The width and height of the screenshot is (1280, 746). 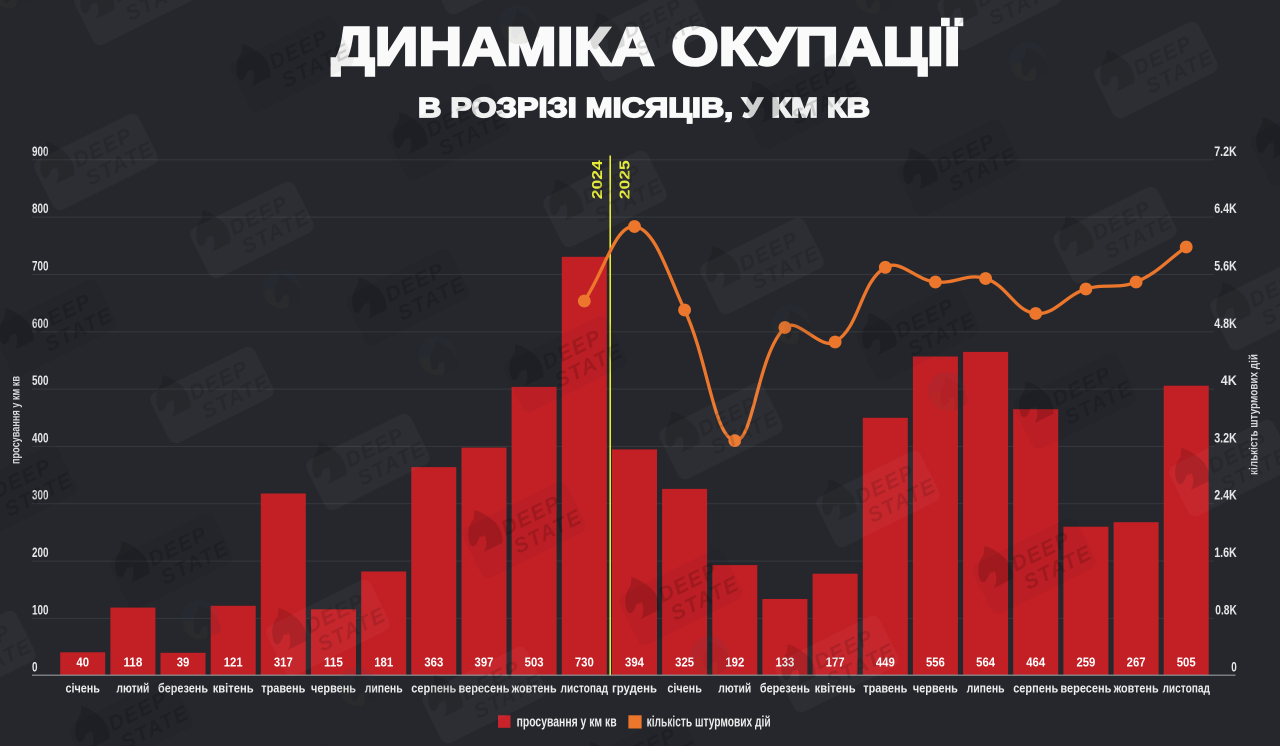 I want to click on svg-text: 556, so click(x=935, y=662).